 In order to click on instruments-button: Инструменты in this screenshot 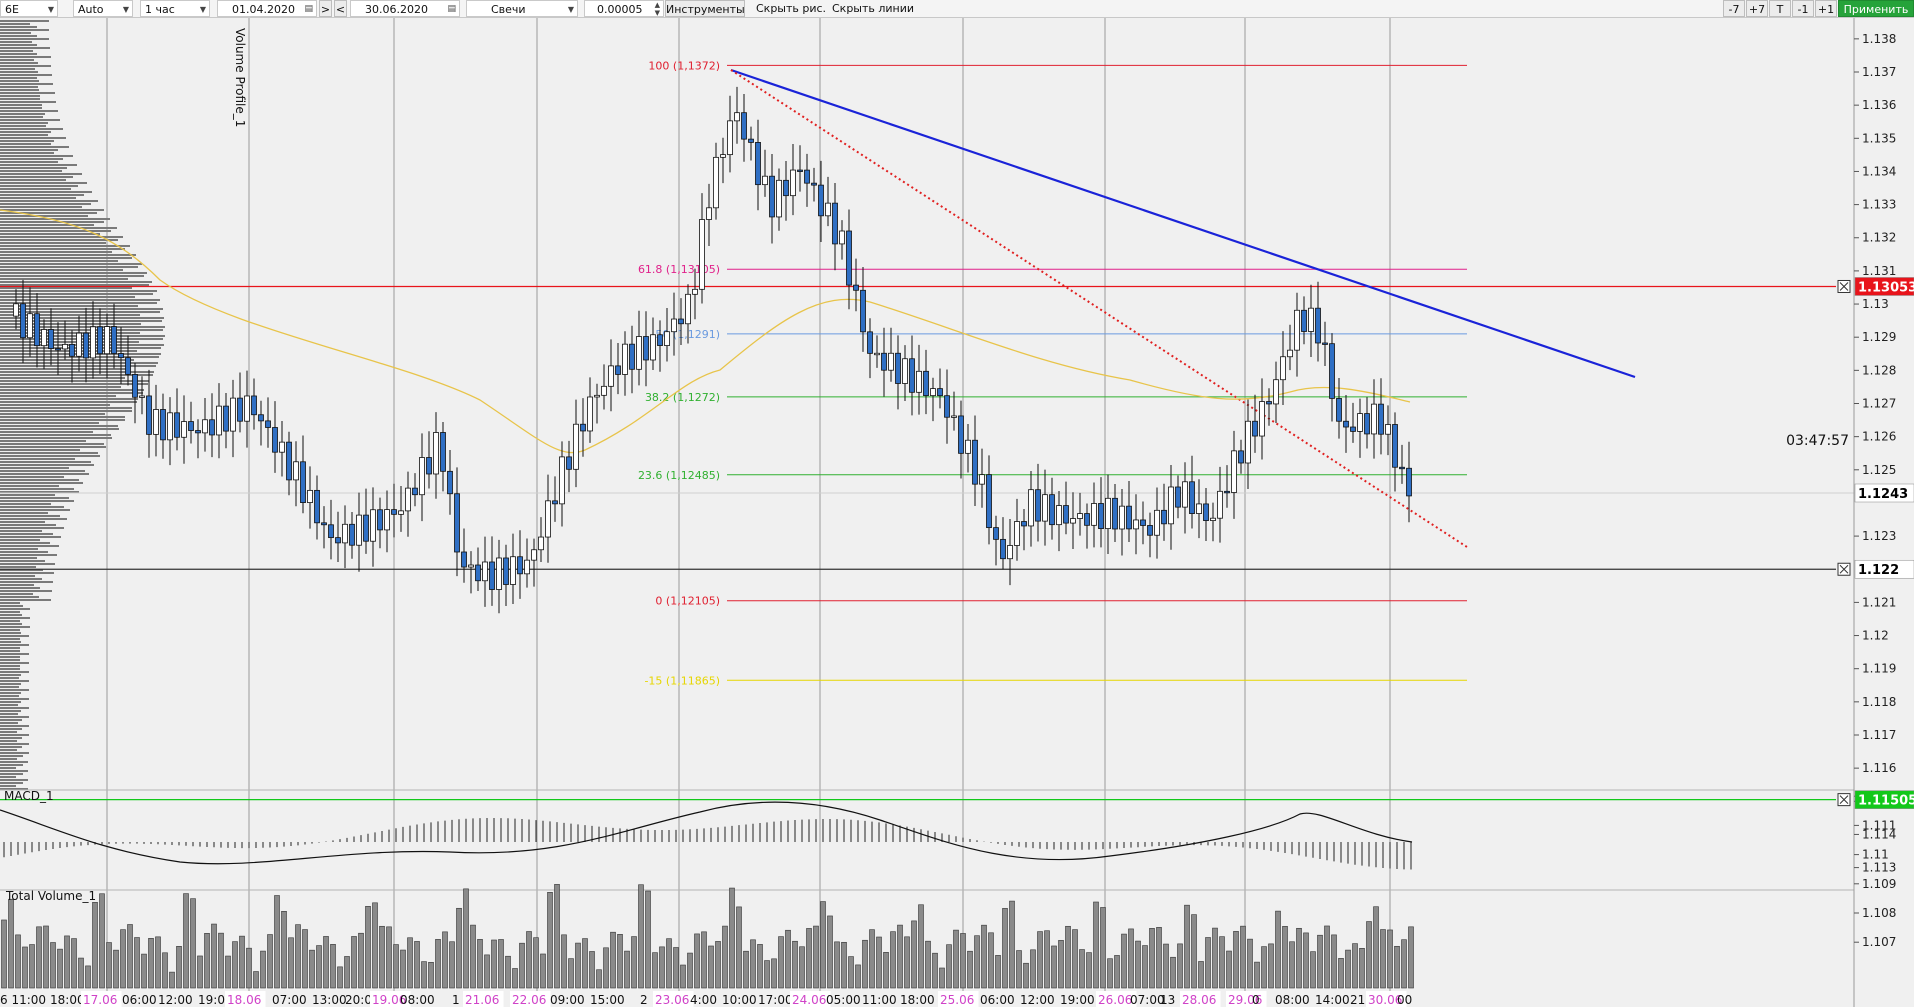, I will do `click(705, 8)`.